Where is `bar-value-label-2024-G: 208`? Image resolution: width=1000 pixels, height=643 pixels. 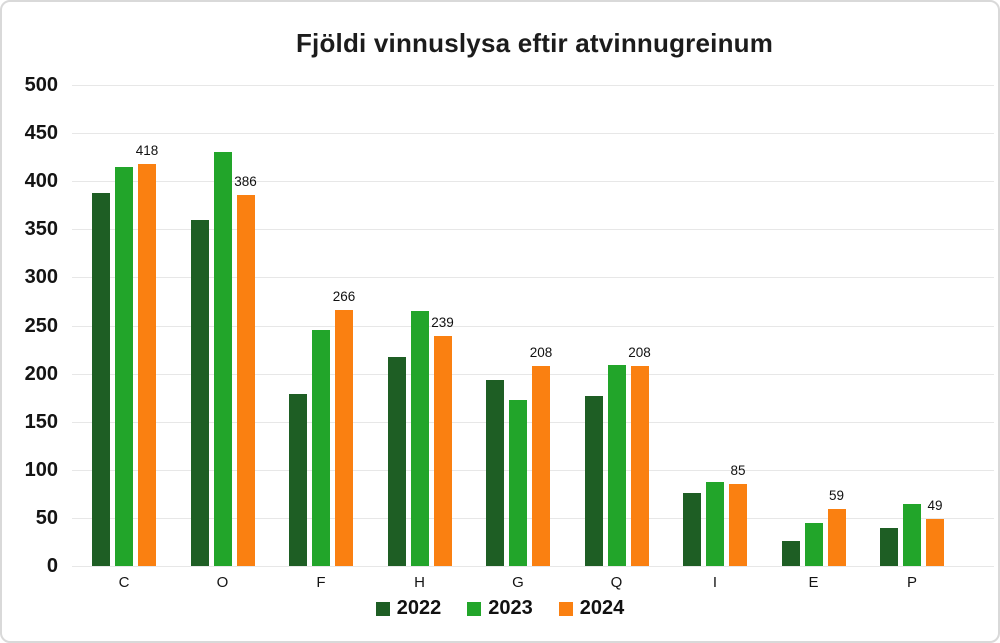 bar-value-label-2024-G: 208 is located at coordinates (541, 352).